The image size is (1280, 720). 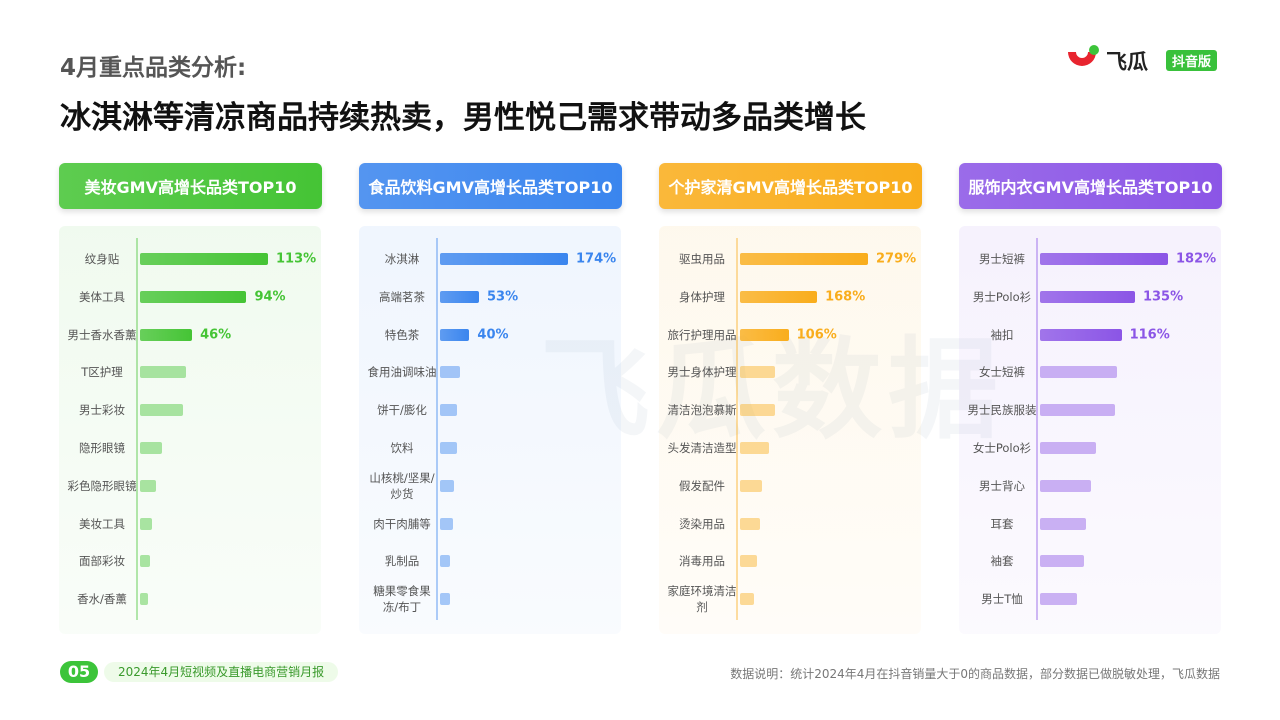 I want to click on category-label: 消毒用品, so click(x=702, y=561).